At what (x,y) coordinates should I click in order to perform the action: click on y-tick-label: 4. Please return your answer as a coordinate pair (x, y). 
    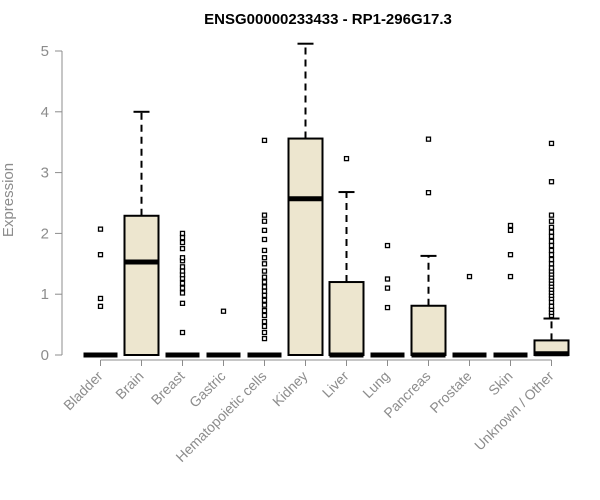
    Looking at the image, I should click on (45, 112).